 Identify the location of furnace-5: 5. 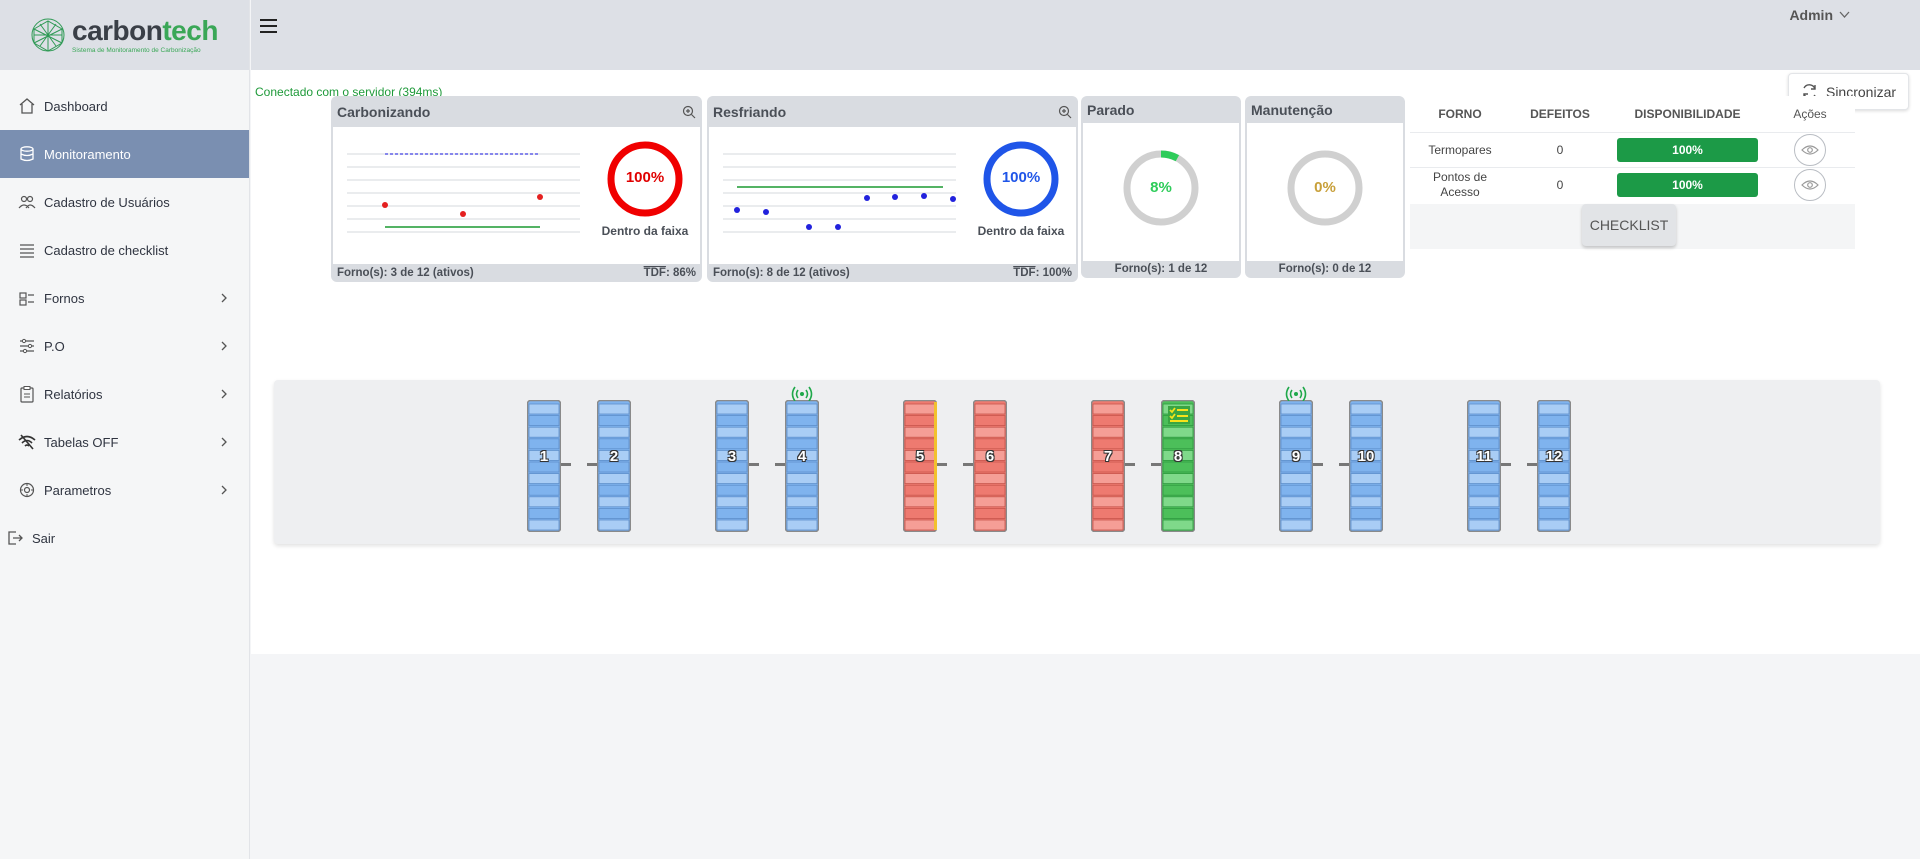
(920, 466).